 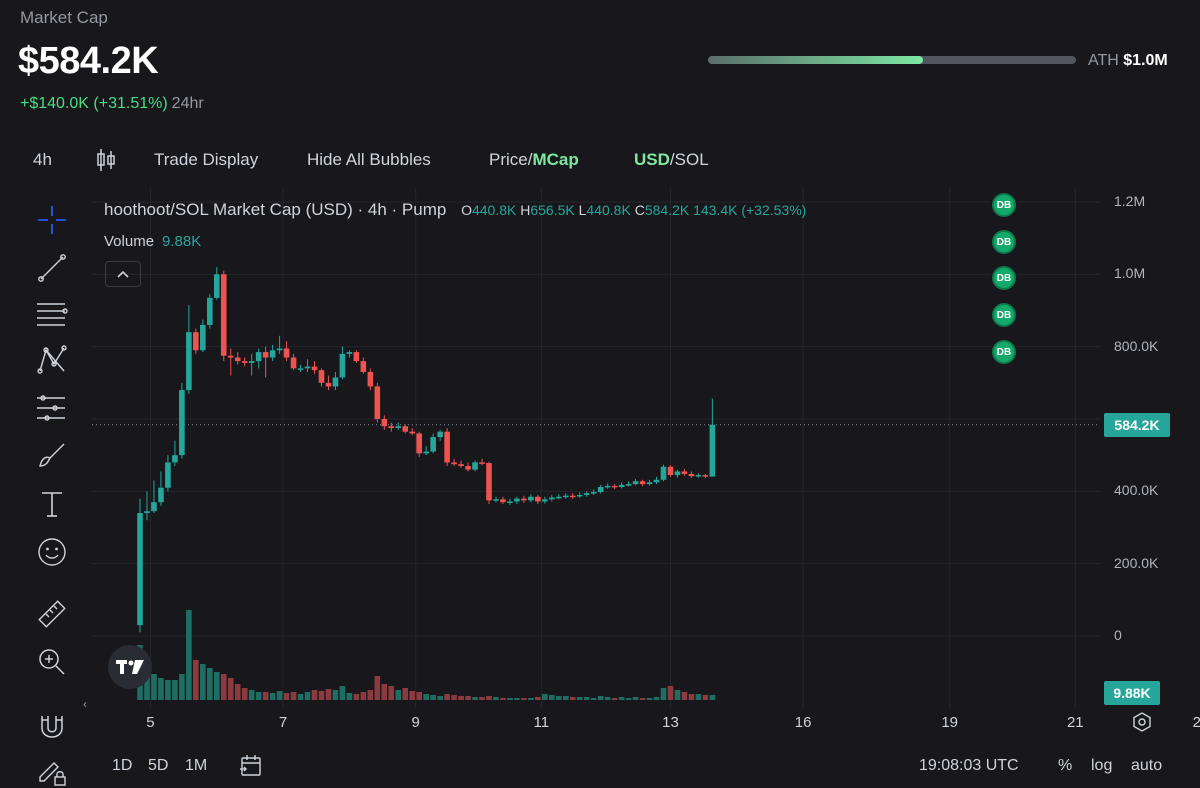 What do you see at coordinates (52, 314) in the screenshot?
I see `fib-retracement-icon` at bounding box center [52, 314].